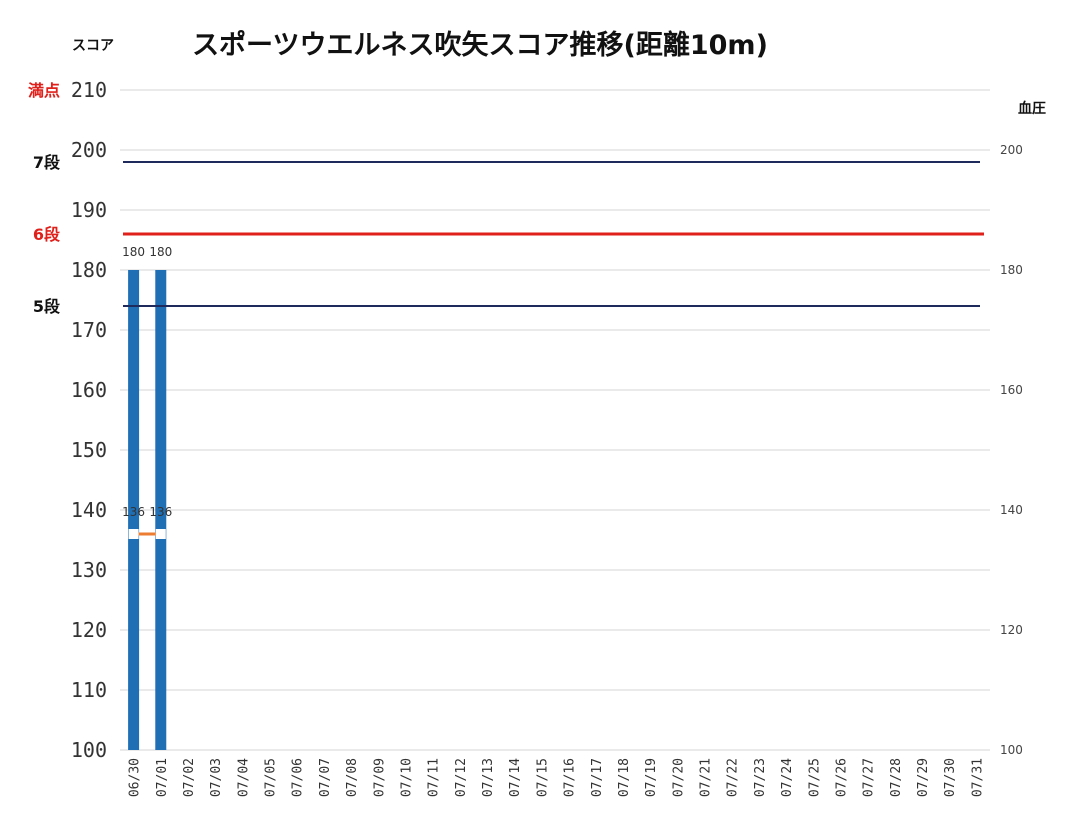 The width and height of the screenshot is (1080, 830). I want to click on y-tick-label: 100, so click(89, 750).